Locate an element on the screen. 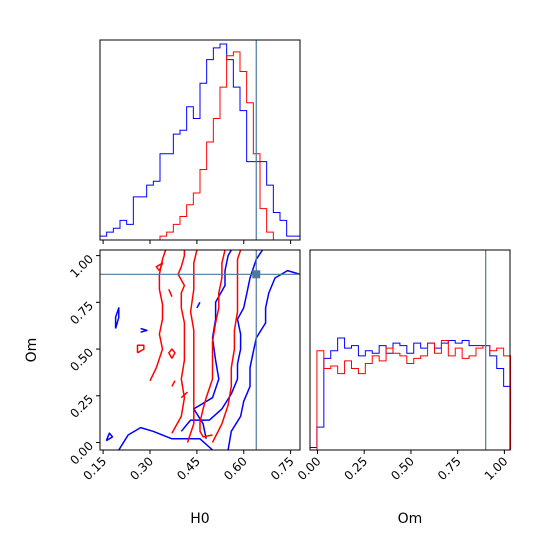 This screenshot has height=550, width=550. om-y-tick-label: 0.50 is located at coordinates (81, 359).